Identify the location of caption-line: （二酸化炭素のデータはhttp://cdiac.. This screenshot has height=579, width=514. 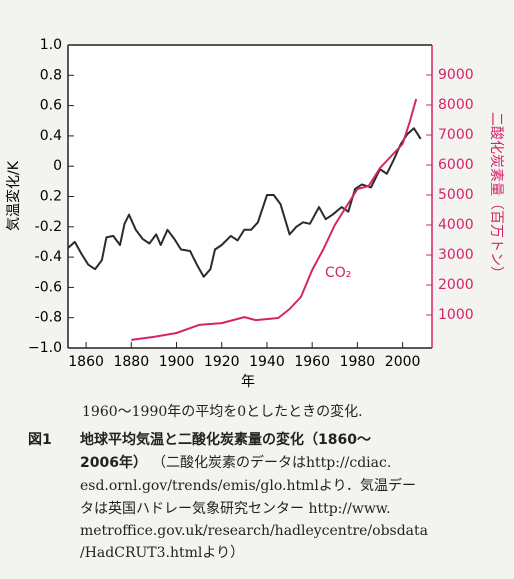
(271, 462).